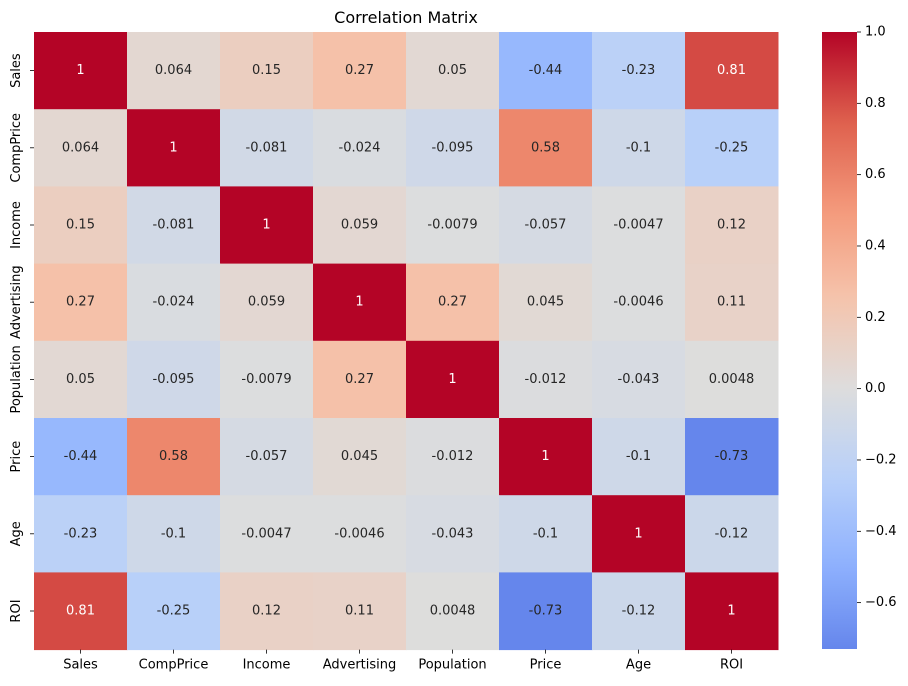 The width and height of the screenshot is (908, 686). What do you see at coordinates (875, 317) in the screenshot?
I see `colorbar-tick-label: 0.2` at bounding box center [875, 317].